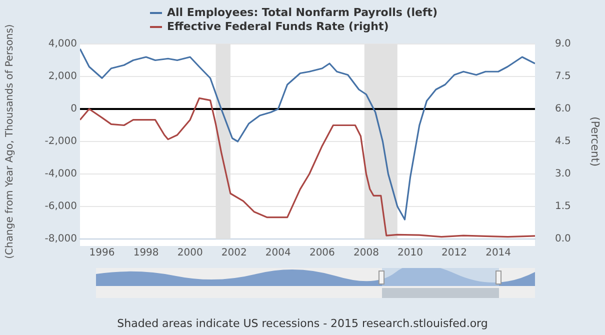 The height and width of the screenshot is (335, 605). I want to click on text: Shaded areas indicate US recessions - 2015 research.stlouisfed.org, so click(302, 323).